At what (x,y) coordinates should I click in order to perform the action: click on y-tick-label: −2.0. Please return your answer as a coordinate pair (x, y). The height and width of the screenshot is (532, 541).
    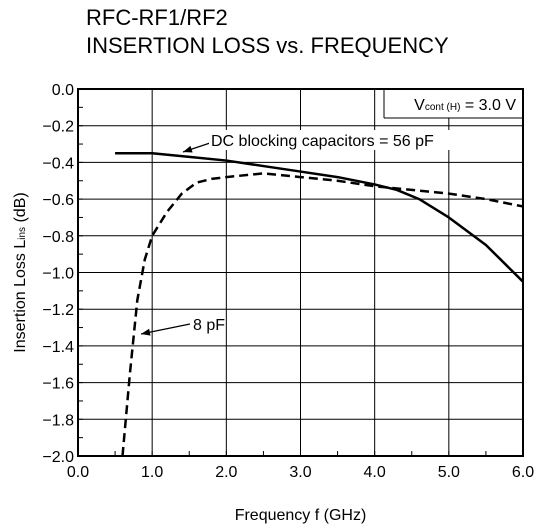
    Looking at the image, I should click on (58, 457).